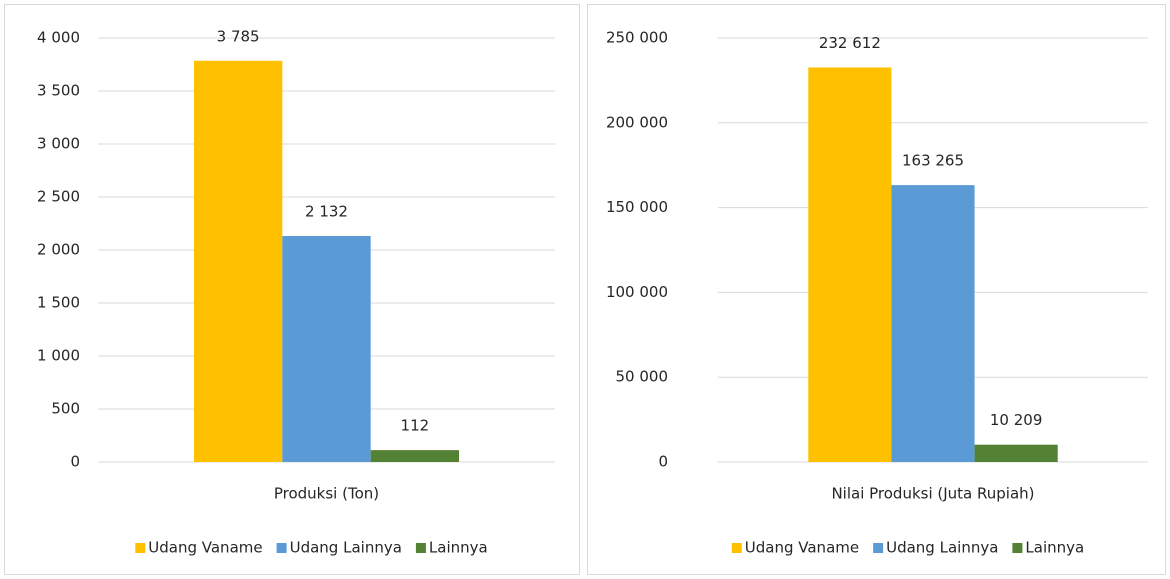 The width and height of the screenshot is (1170, 579). Describe the element at coordinates (58, 38) in the screenshot. I see `y-tick-label: 4 000` at that location.